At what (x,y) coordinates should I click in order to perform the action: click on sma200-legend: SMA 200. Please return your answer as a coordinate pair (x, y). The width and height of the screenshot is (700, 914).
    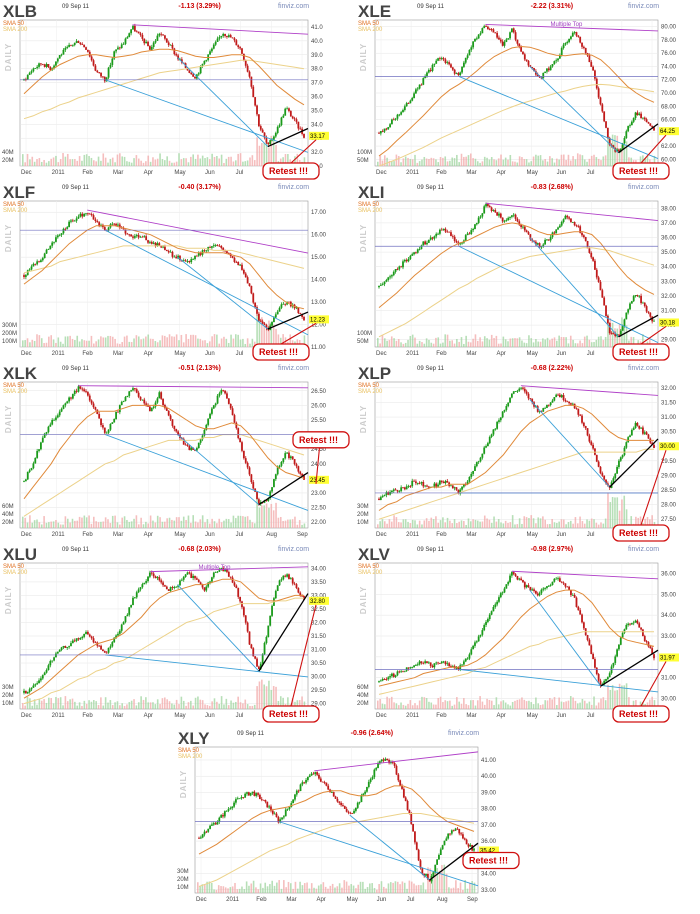
    Looking at the image, I should click on (15, 392).